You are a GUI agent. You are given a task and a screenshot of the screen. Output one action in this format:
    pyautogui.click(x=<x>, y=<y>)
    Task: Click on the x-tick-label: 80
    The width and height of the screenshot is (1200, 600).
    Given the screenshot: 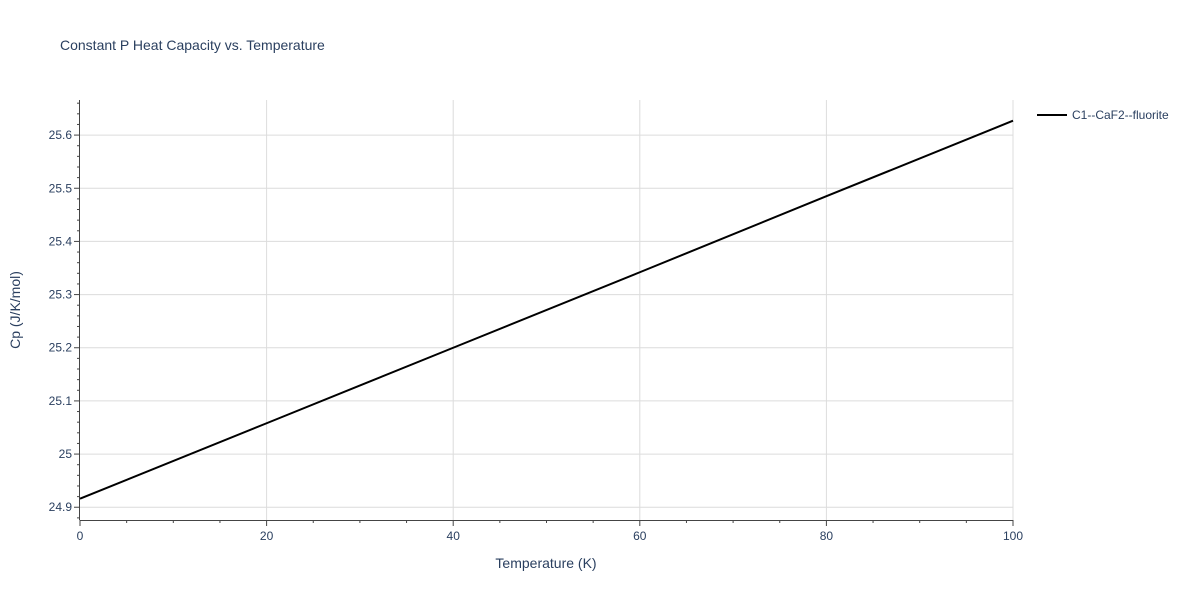 What is the action you would take?
    pyautogui.click(x=827, y=536)
    